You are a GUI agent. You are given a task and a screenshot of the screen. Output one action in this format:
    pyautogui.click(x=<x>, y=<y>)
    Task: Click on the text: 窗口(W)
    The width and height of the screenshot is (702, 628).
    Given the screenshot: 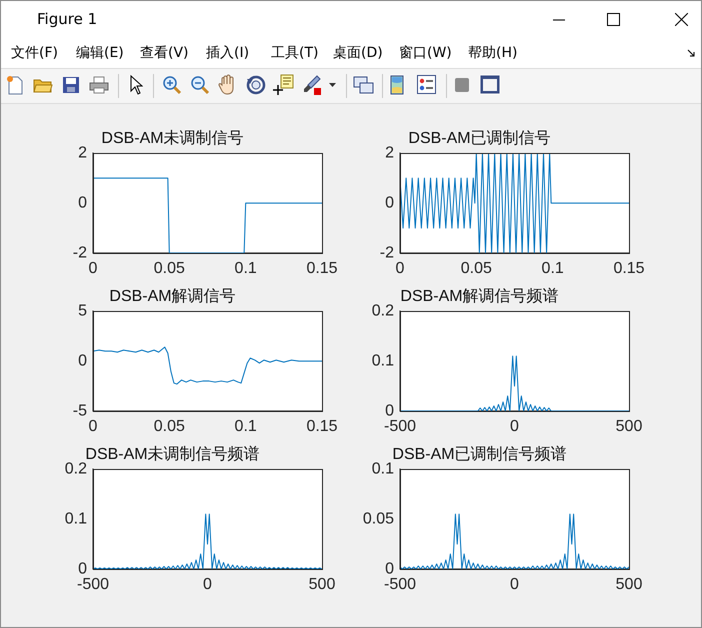 What is the action you would take?
    pyautogui.click(x=425, y=53)
    